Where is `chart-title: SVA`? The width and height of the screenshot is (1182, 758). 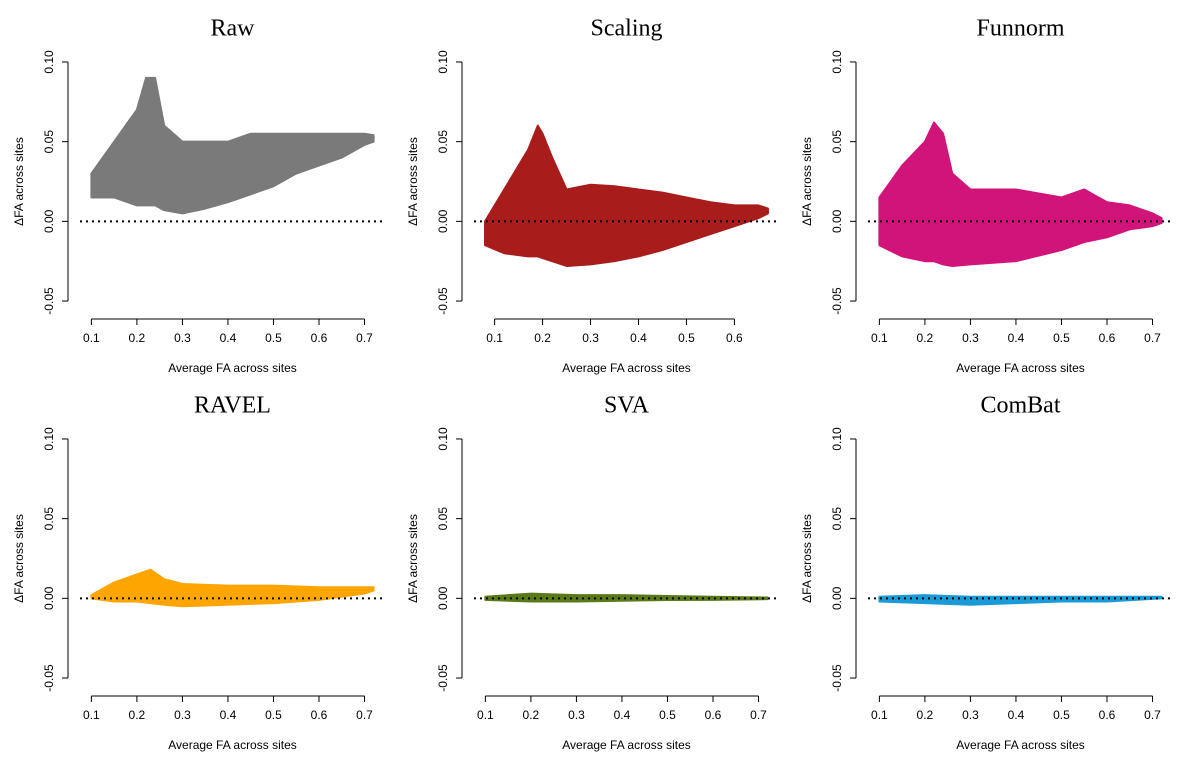 chart-title: SVA is located at coordinates (627, 406).